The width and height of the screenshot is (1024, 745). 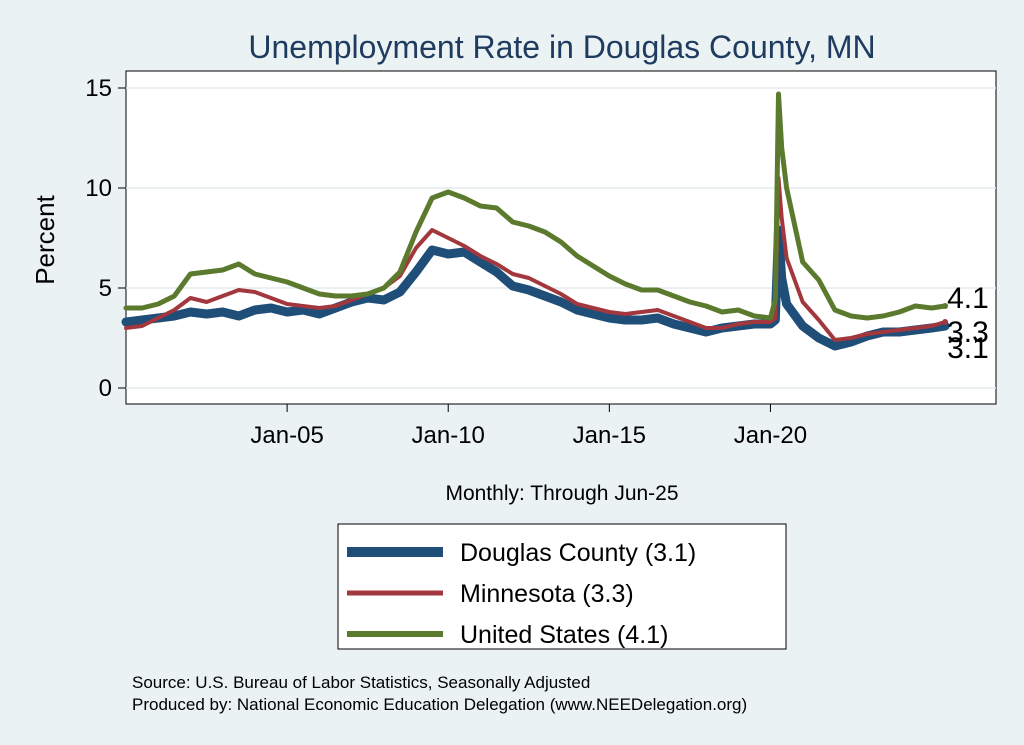 I want to click on x-tick-label: Jan-20, so click(x=770, y=435).